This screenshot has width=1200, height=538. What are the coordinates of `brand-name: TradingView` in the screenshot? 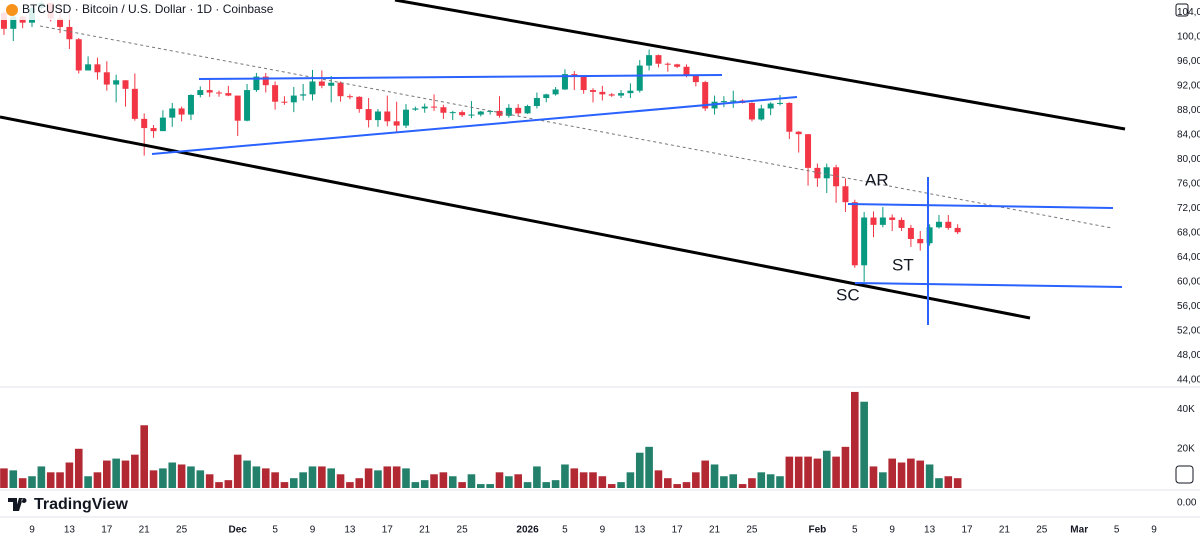 It's located at (81, 504).